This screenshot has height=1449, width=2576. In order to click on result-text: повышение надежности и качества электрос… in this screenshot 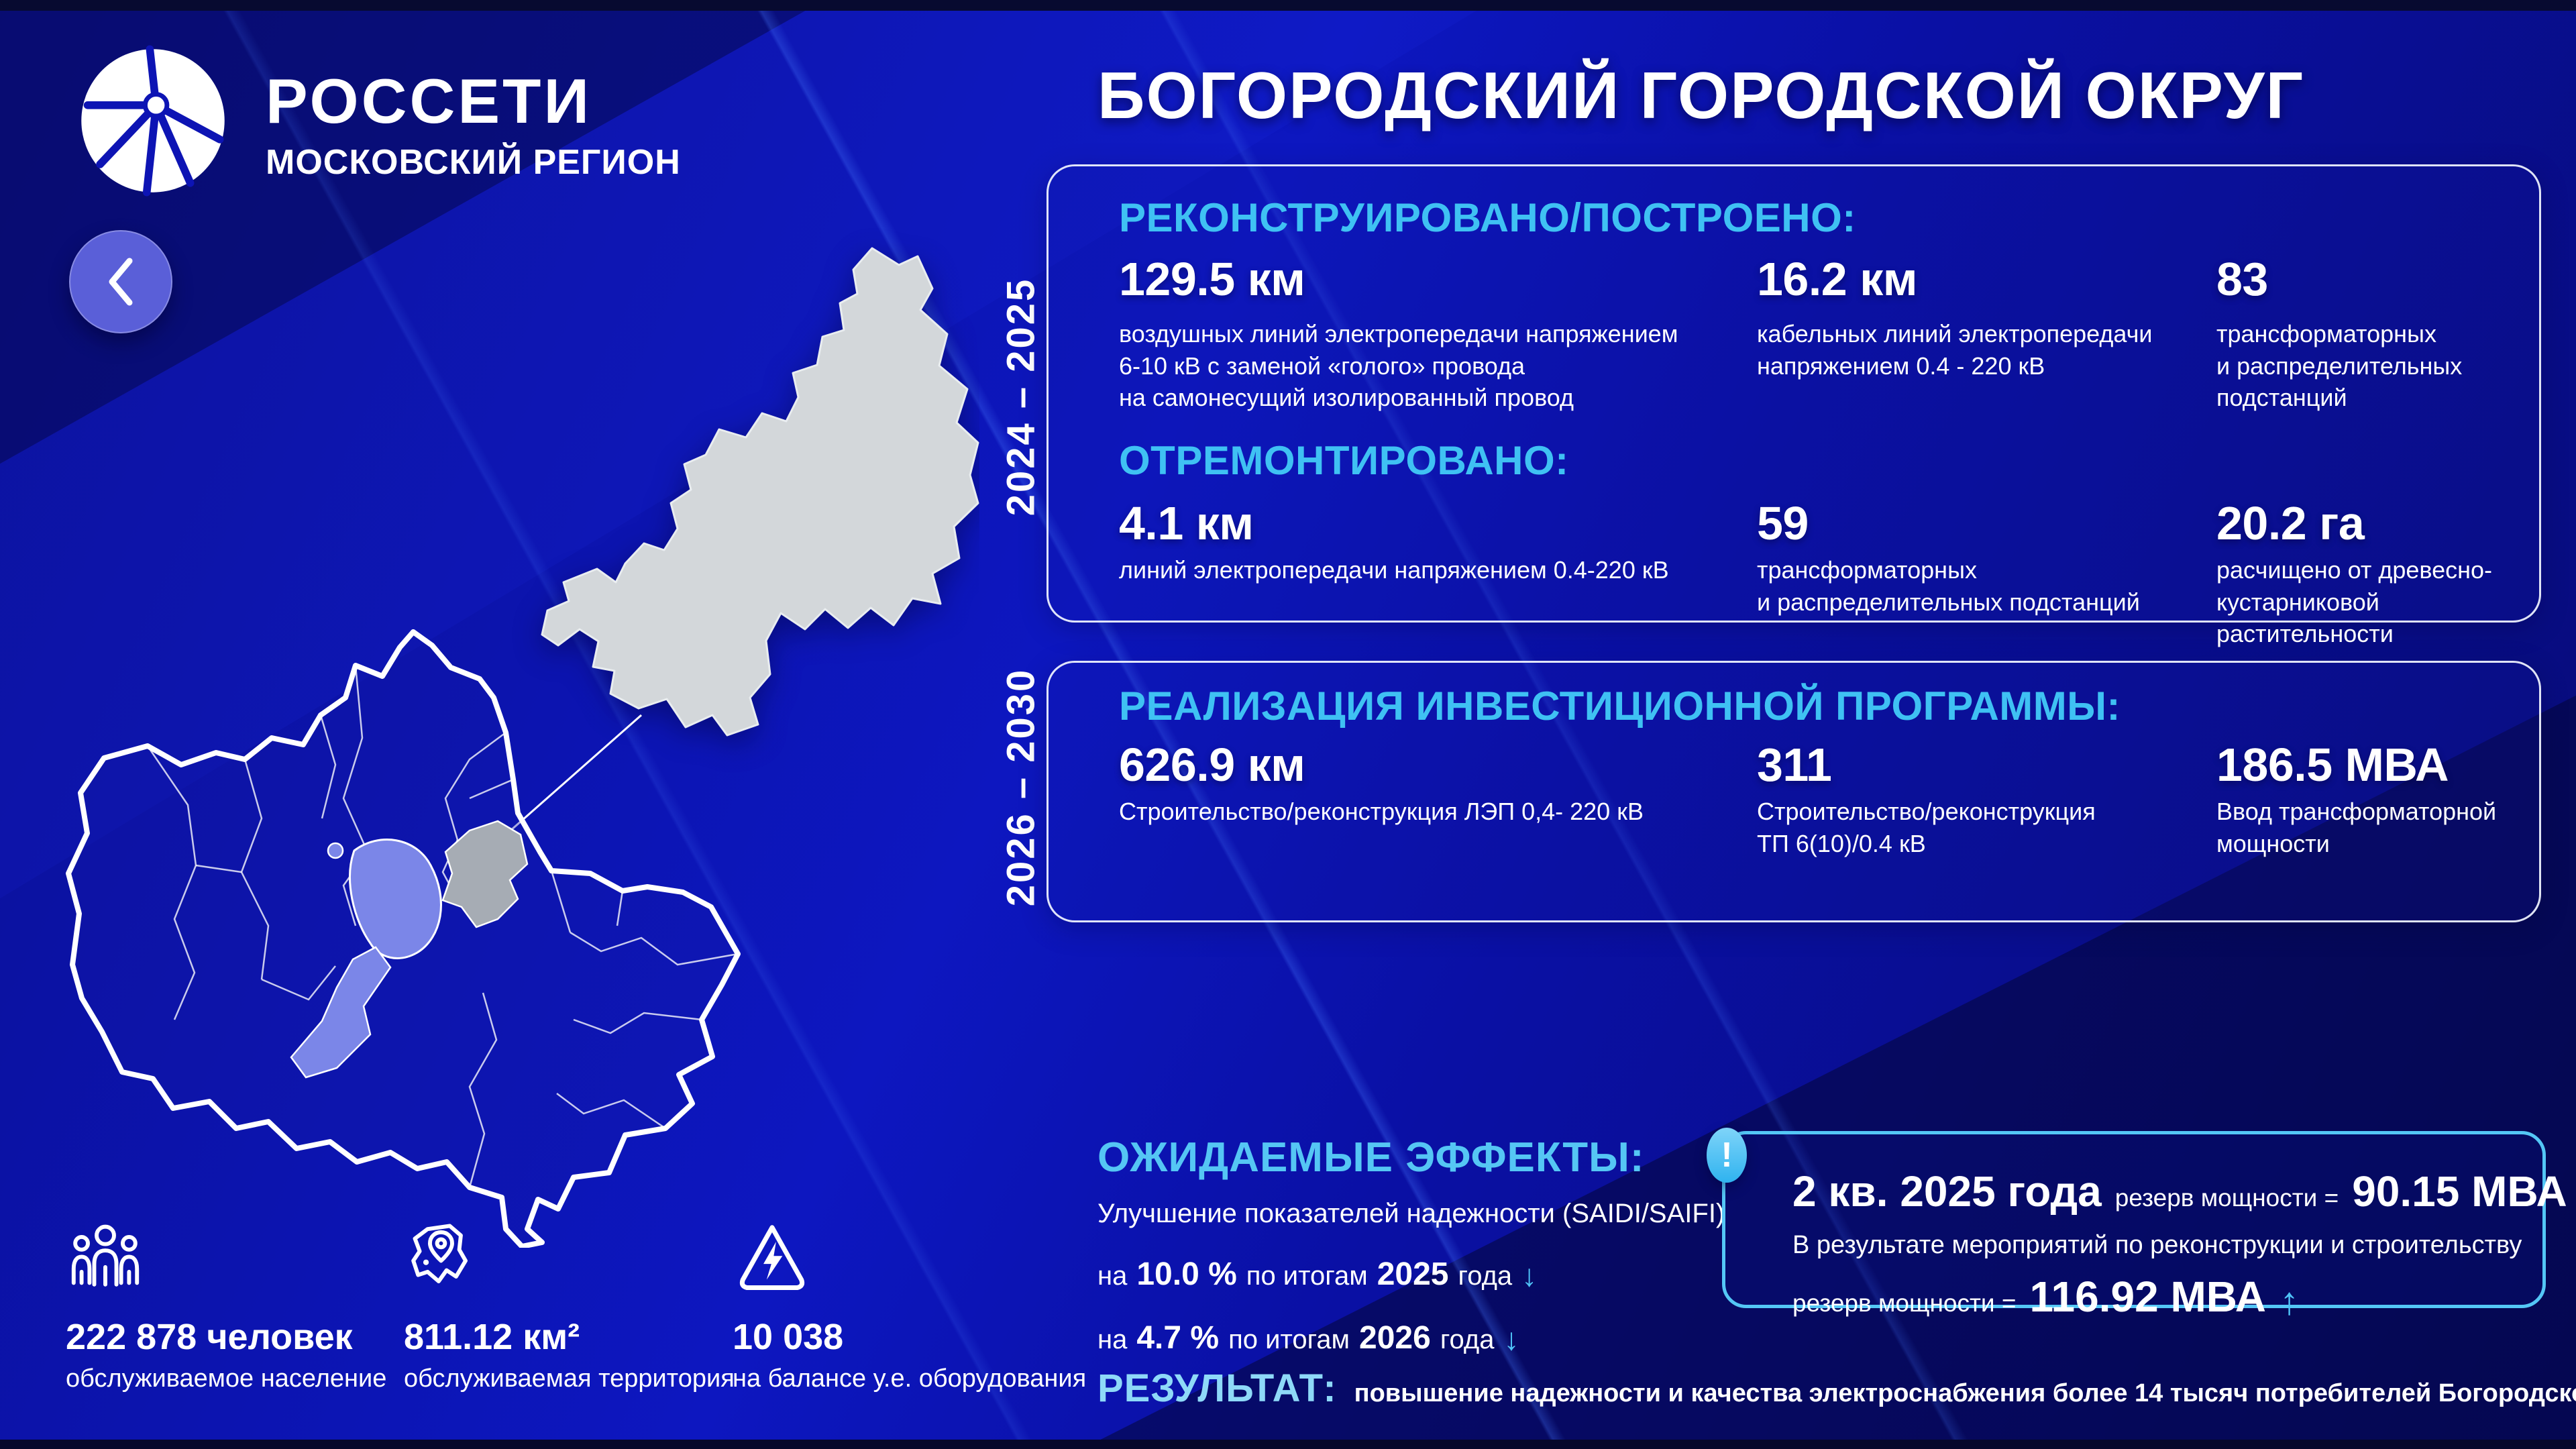, I will do `click(1965, 1393)`.